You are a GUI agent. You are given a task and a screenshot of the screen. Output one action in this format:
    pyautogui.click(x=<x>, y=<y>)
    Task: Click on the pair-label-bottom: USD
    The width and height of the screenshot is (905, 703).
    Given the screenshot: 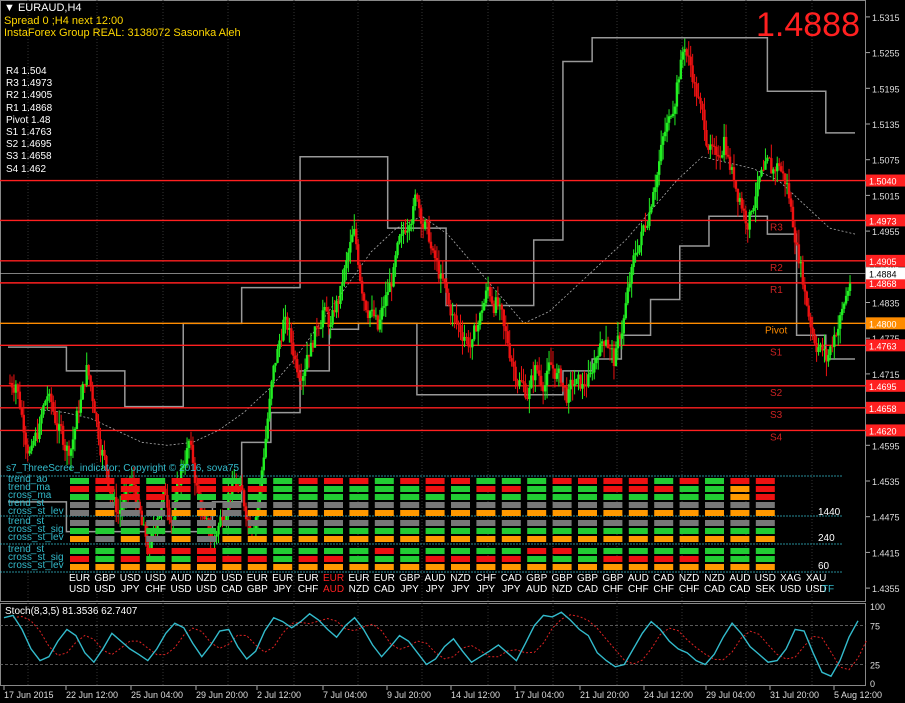 What is the action you would take?
    pyautogui.click(x=206, y=589)
    